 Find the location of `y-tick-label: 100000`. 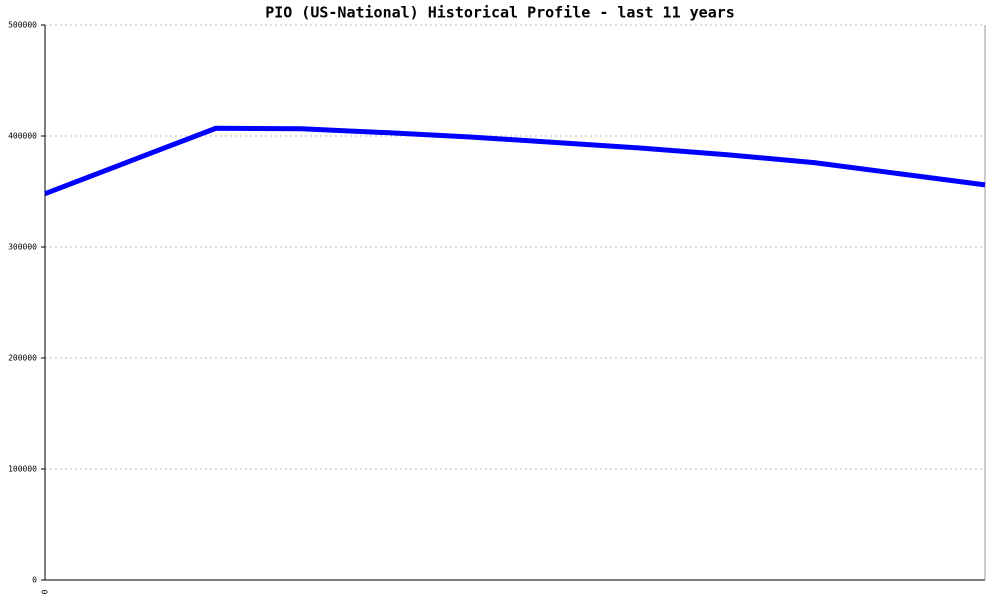

y-tick-label: 100000 is located at coordinates (22, 469).